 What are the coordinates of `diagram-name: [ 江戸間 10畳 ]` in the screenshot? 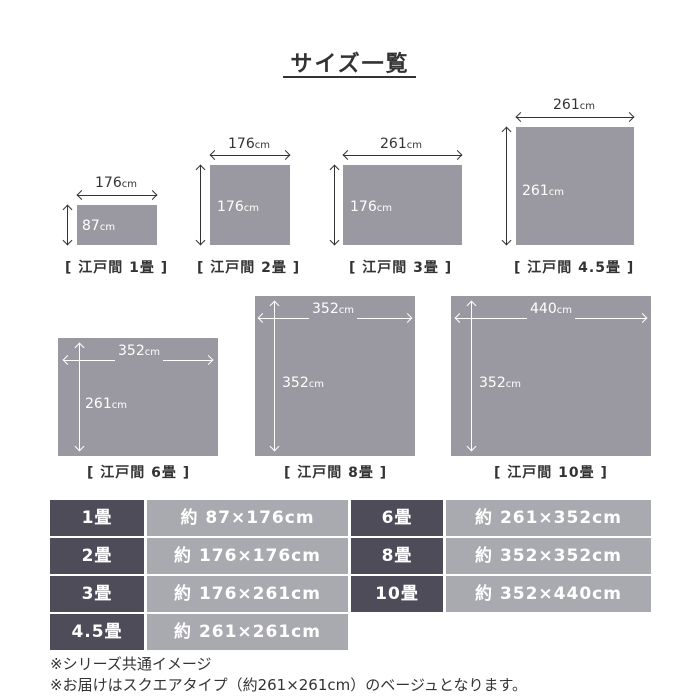 It's located at (551, 473).